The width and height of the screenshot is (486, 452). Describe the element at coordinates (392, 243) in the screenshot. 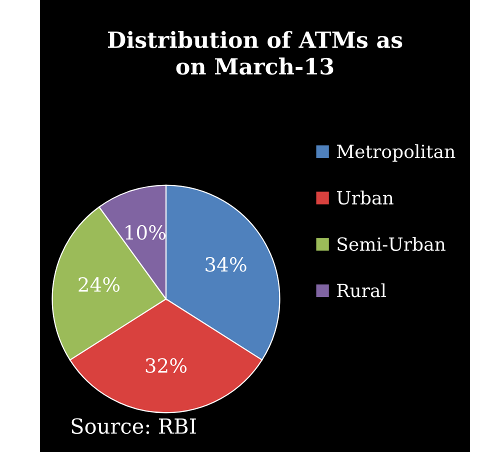

I see `legend-label: Semi-Urban` at that location.